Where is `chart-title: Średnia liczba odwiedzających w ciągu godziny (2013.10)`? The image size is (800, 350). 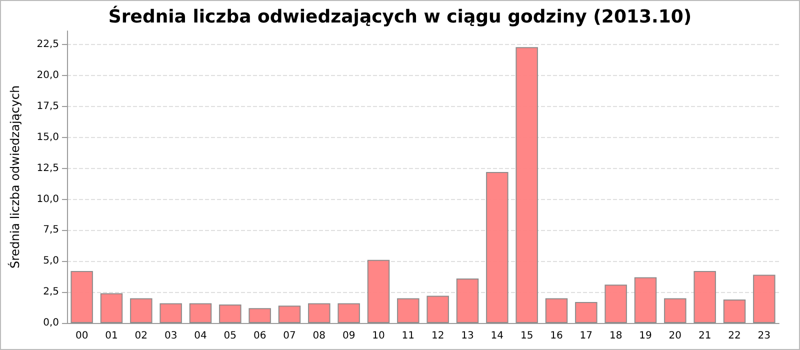 chart-title: Średnia liczba odwiedzających w ciągu godziny (2013.10) is located at coordinates (400, 17).